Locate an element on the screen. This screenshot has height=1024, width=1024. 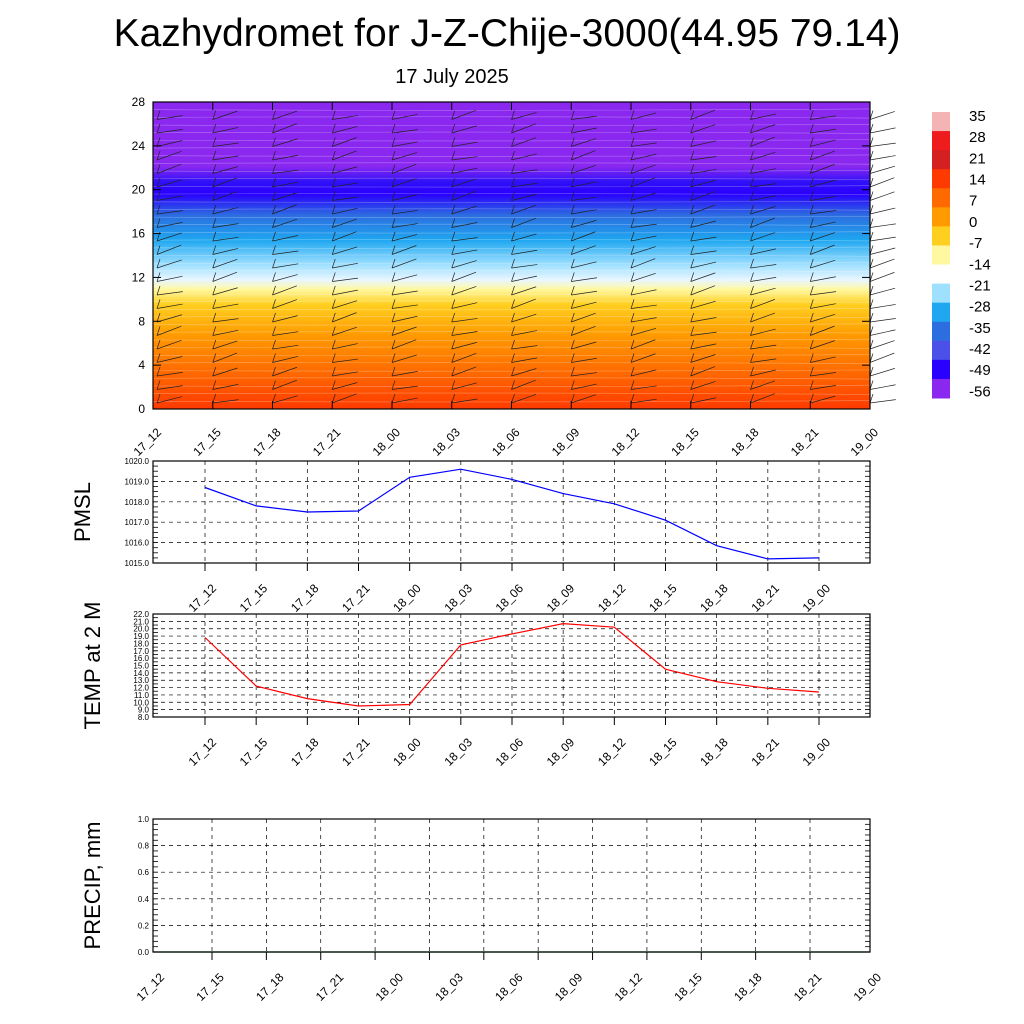
pmsl-x-tick-label: 18_18 is located at coordinates (714, 598).